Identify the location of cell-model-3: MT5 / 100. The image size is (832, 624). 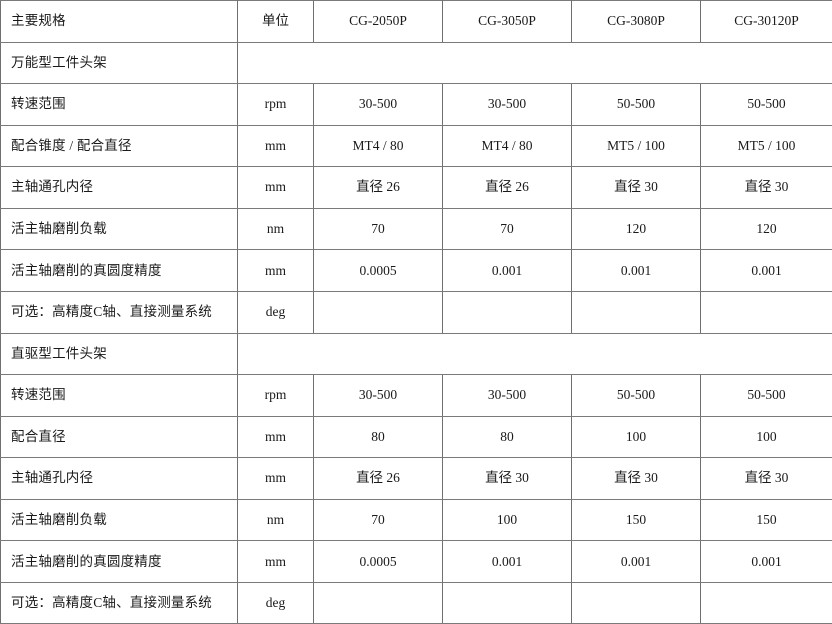
(636, 146).